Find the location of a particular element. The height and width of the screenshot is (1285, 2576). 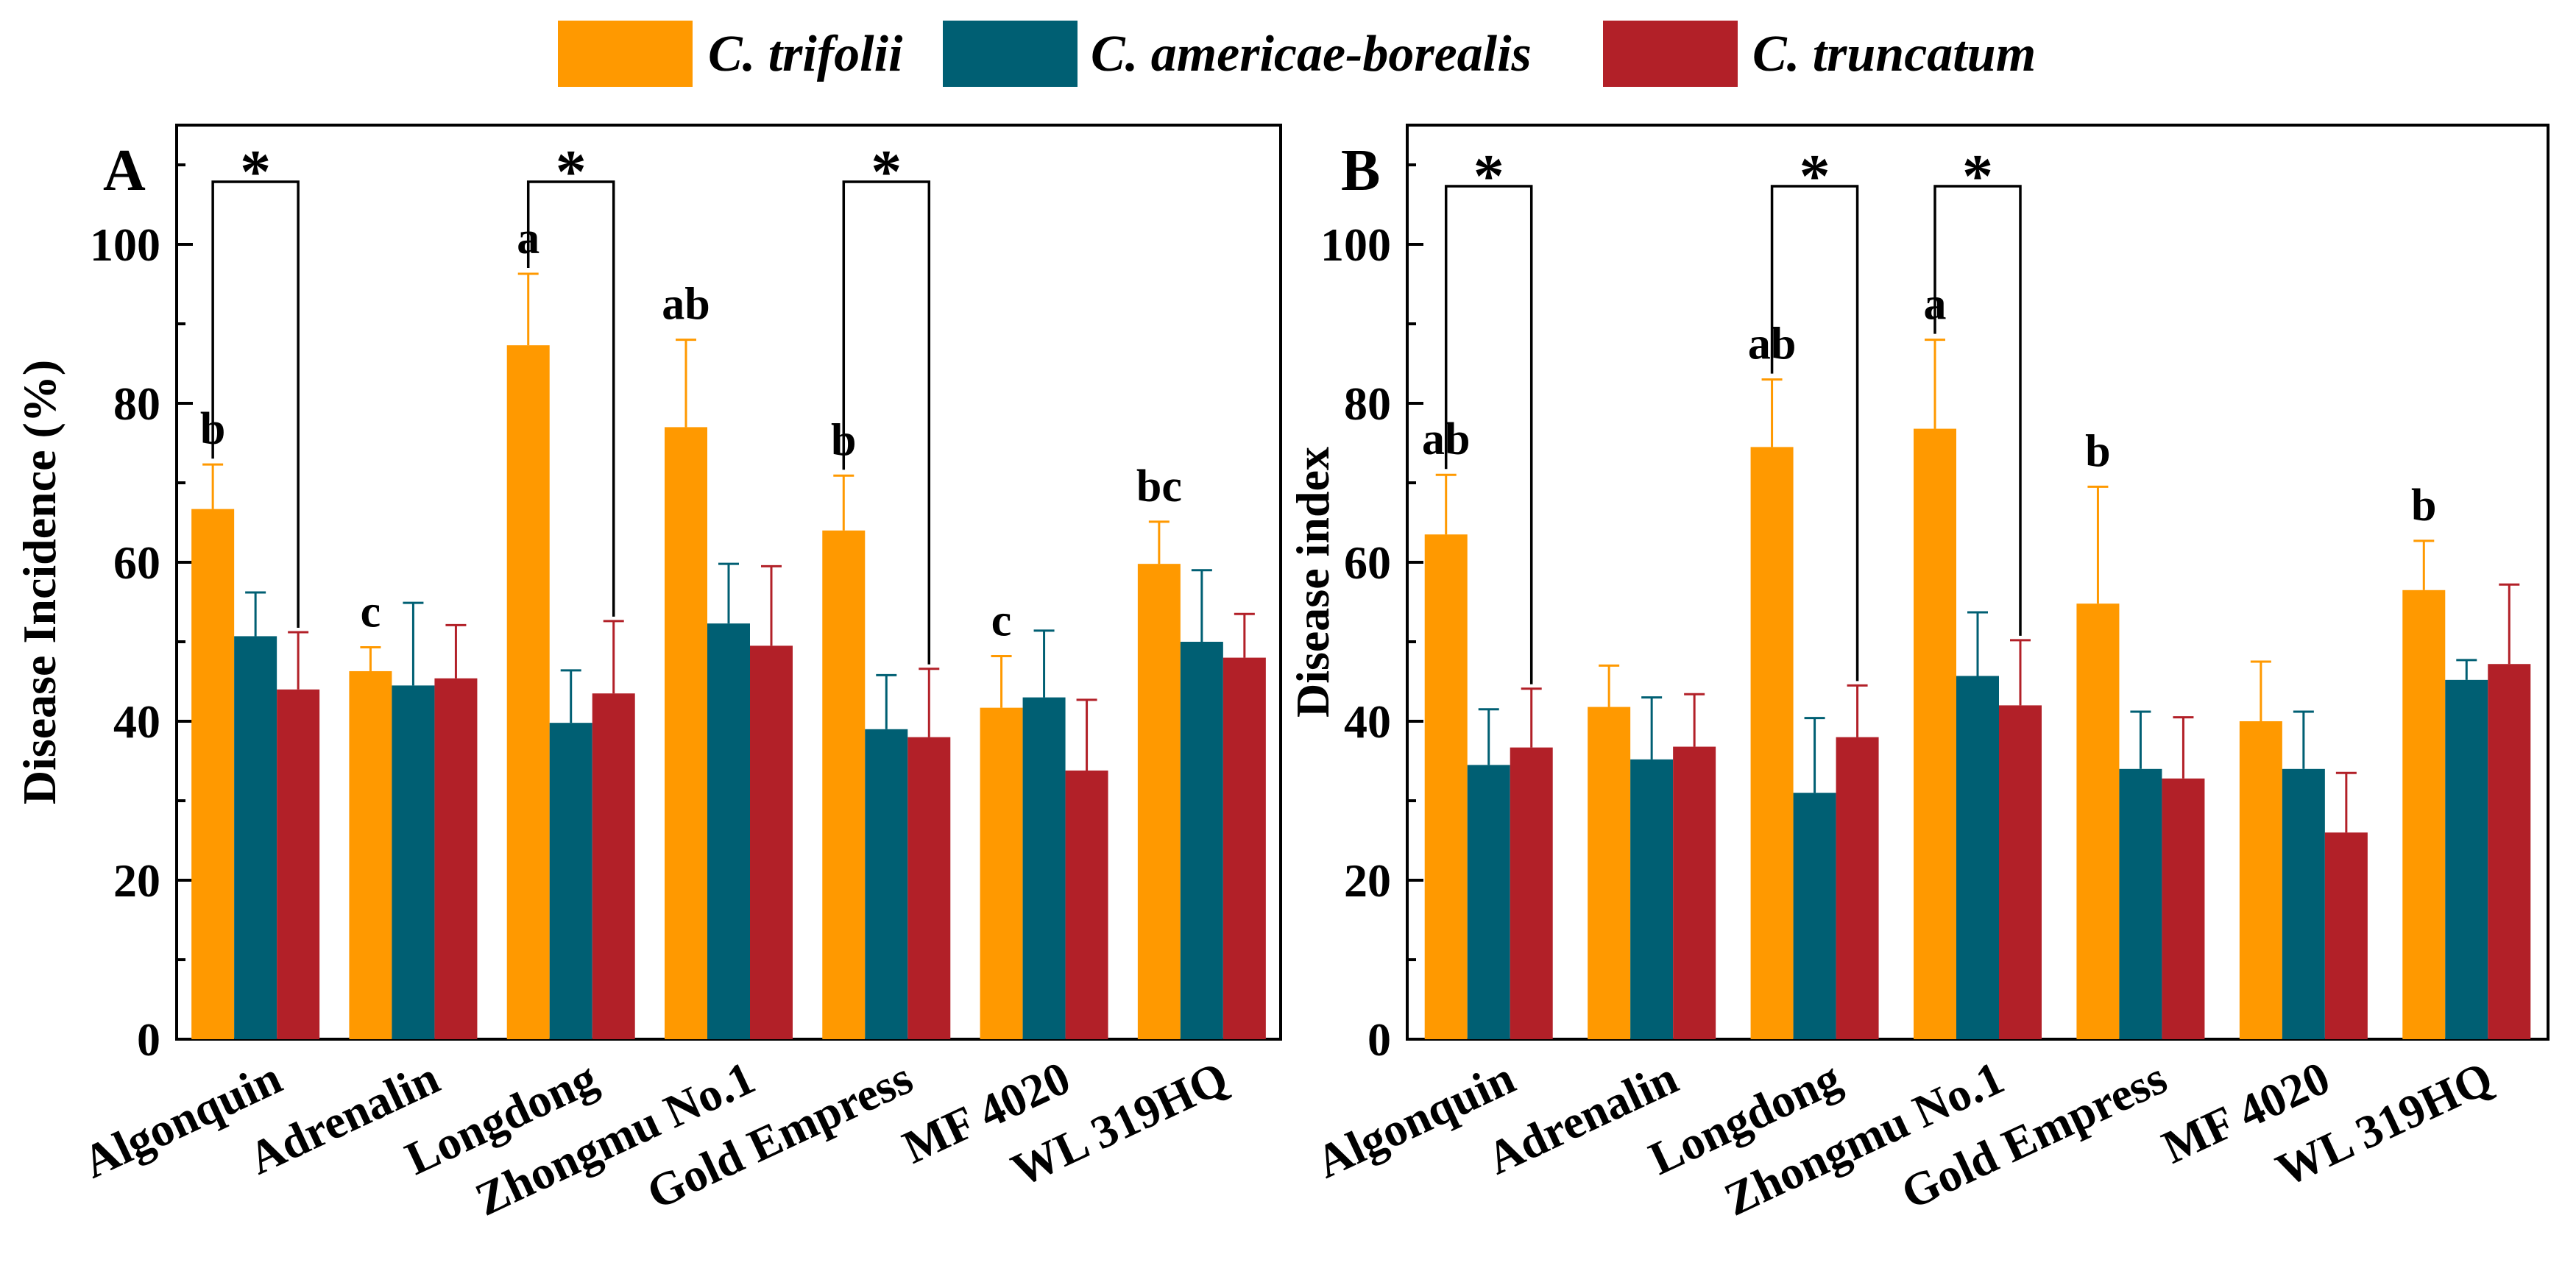

y-axis-label: Disease Incidence (%) is located at coordinates (39, 582).